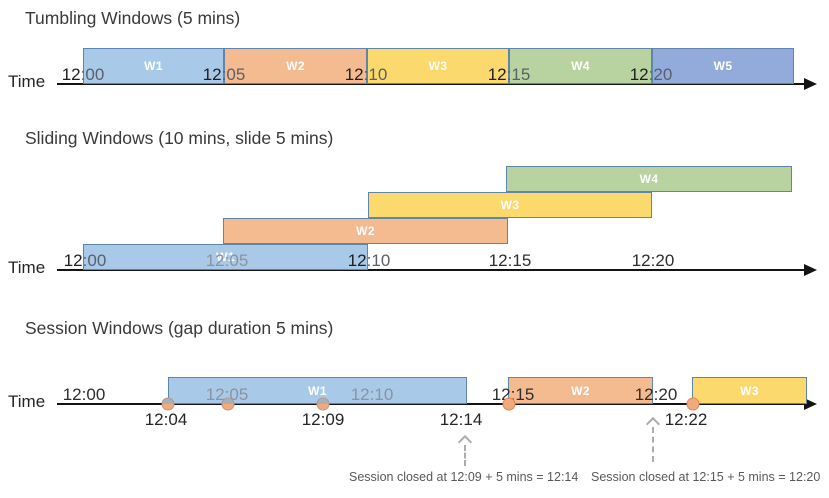 Image resolution: width=829 pixels, height=498 pixels. I want to click on window-sliding-windows-w4: W4, so click(649, 179).